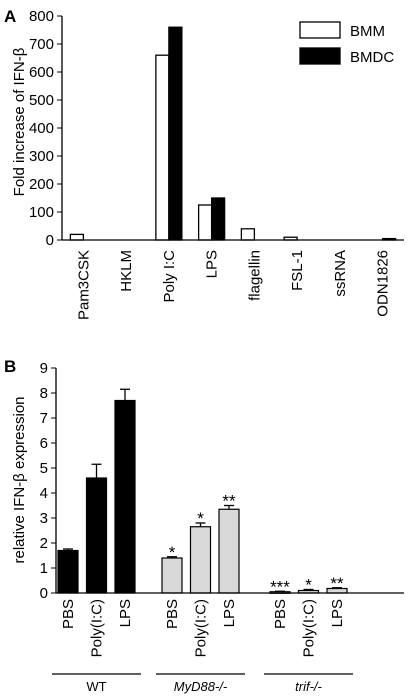  What do you see at coordinates (96, 686) in the screenshot?
I see `group-label: WT` at bounding box center [96, 686].